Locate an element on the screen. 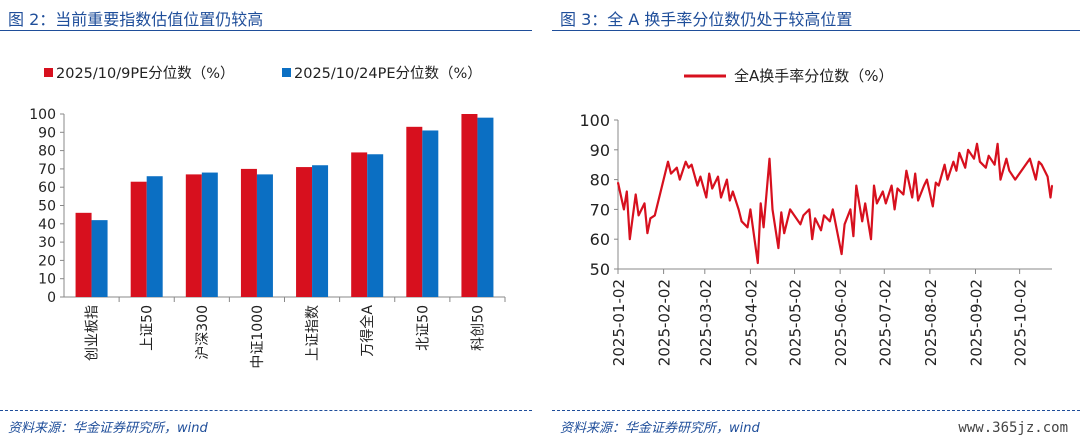 The height and width of the screenshot is (446, 1080). x-category-label: 沪深300 is located at coordinates (203, 332).